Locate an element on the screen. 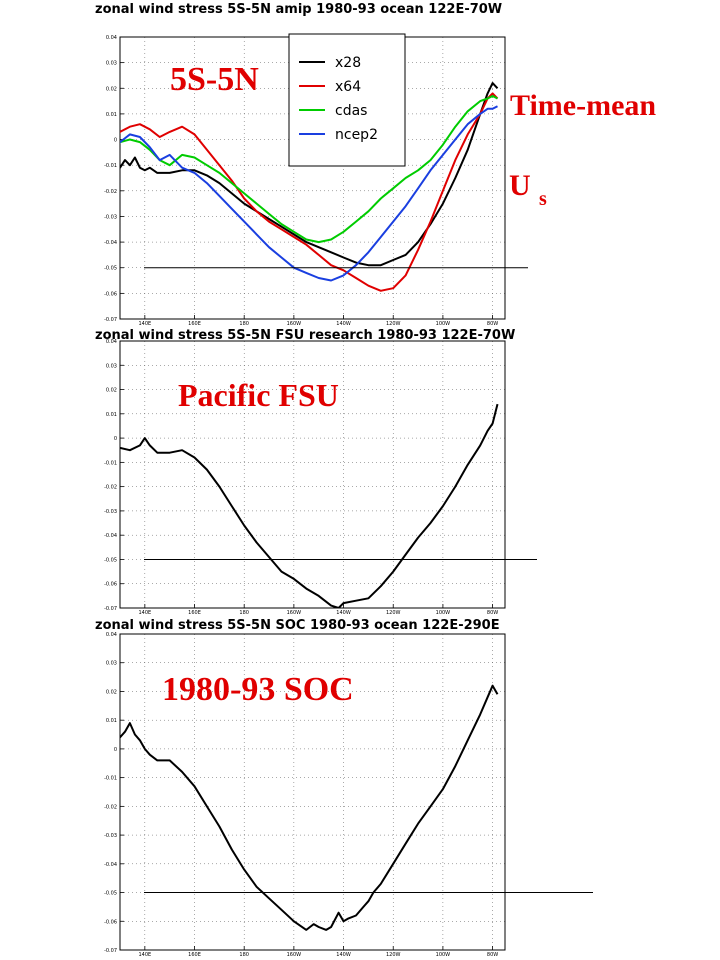 The image size is (720, 960). legend-label: x28 is located at coordinates (348, 63).